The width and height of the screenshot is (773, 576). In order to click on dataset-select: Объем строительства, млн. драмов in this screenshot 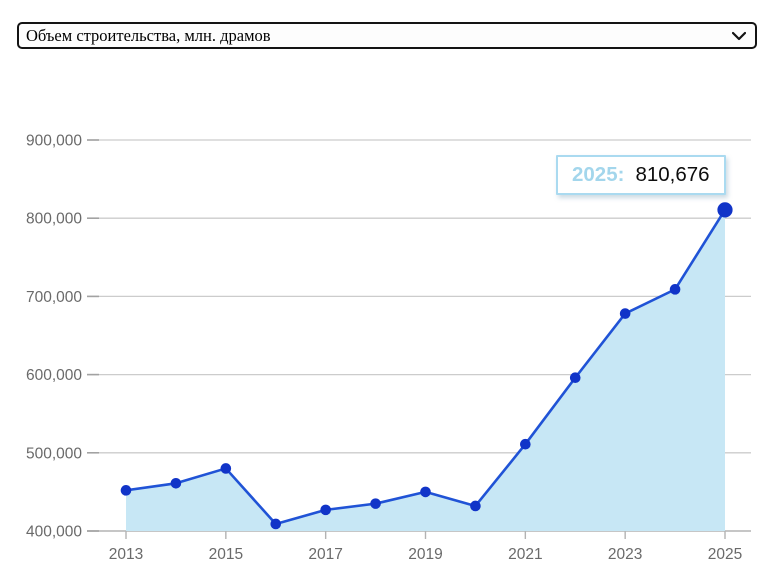, I will do `click(387, 35)`.